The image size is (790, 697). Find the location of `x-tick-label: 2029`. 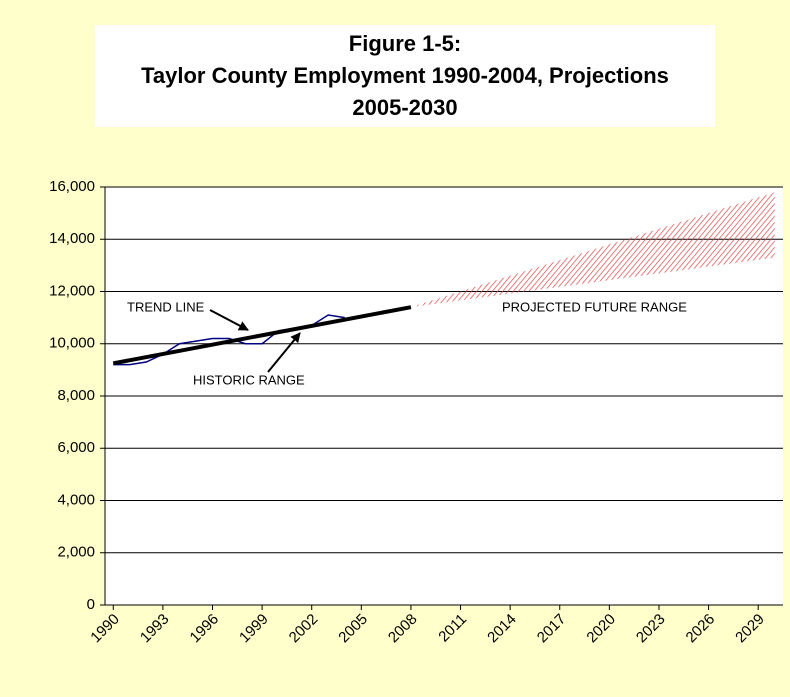

x-tick-label: 2029 is located at coordinates (750, 629).